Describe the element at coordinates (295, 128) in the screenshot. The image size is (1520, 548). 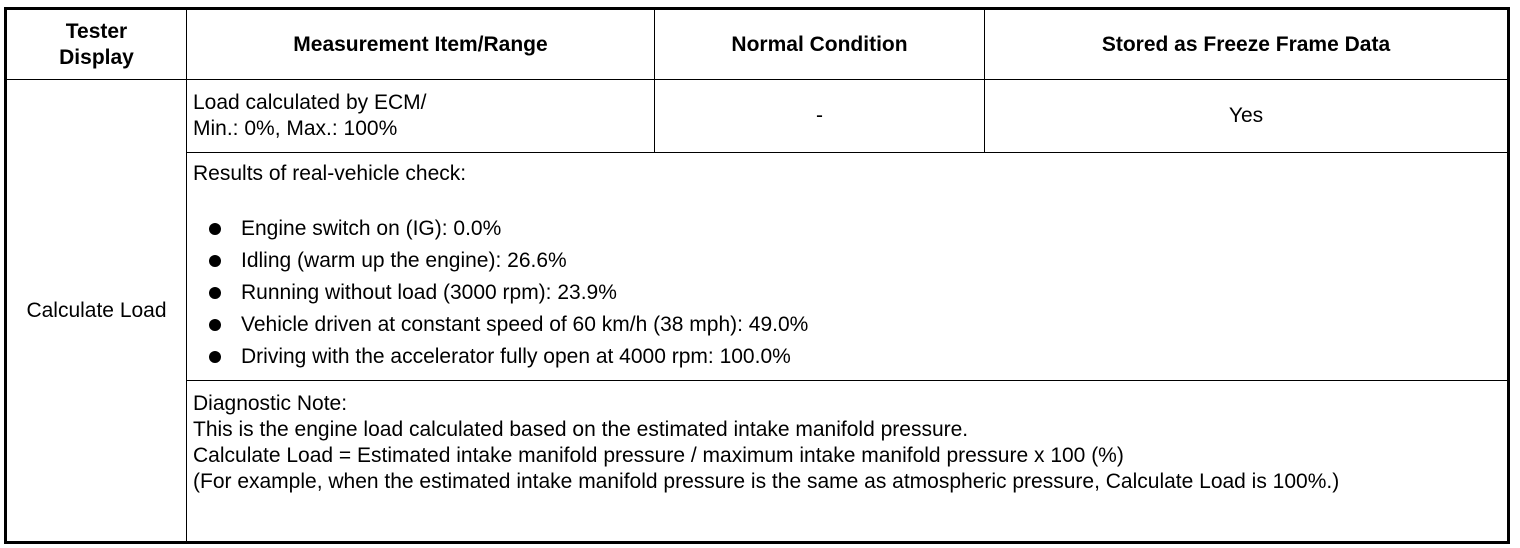
I see `measurement-range: Min.: 0%, Max.: 100%` at that location.